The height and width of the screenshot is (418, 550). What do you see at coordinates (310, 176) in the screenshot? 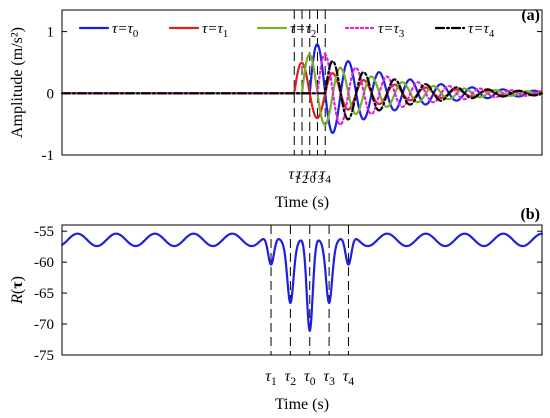
I see `panel-a-marker-label: τ0` at bounding box center [310, 176].